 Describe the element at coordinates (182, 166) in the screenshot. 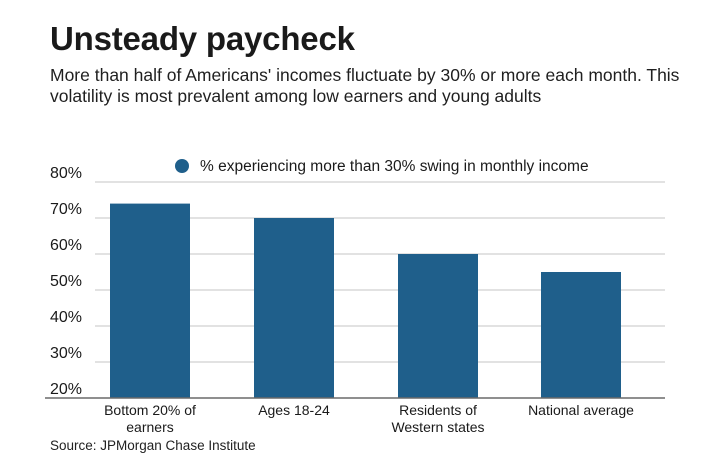

I see `legend-marker` at that location.